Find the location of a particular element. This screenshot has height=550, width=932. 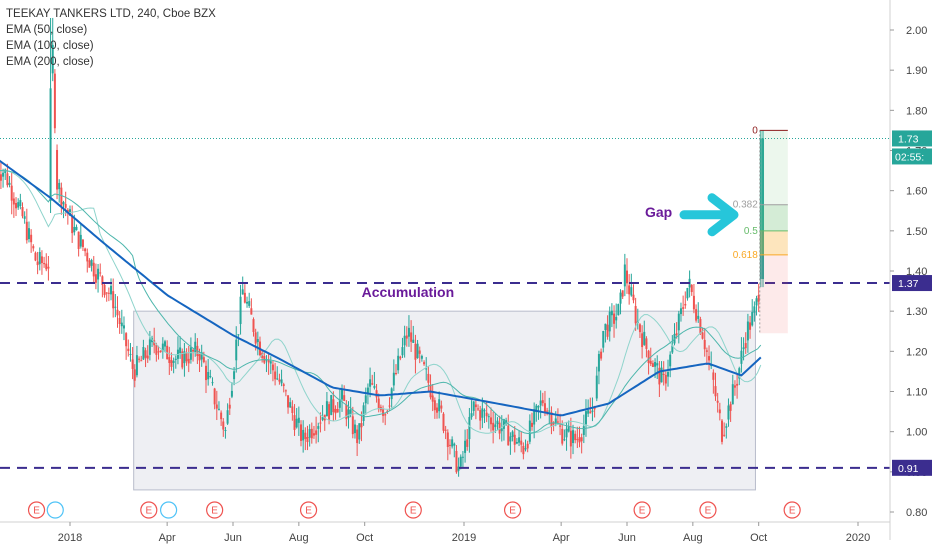

fib-retracement: 0 0.382 0.5 0.618 is located at coordinates (760, 229).